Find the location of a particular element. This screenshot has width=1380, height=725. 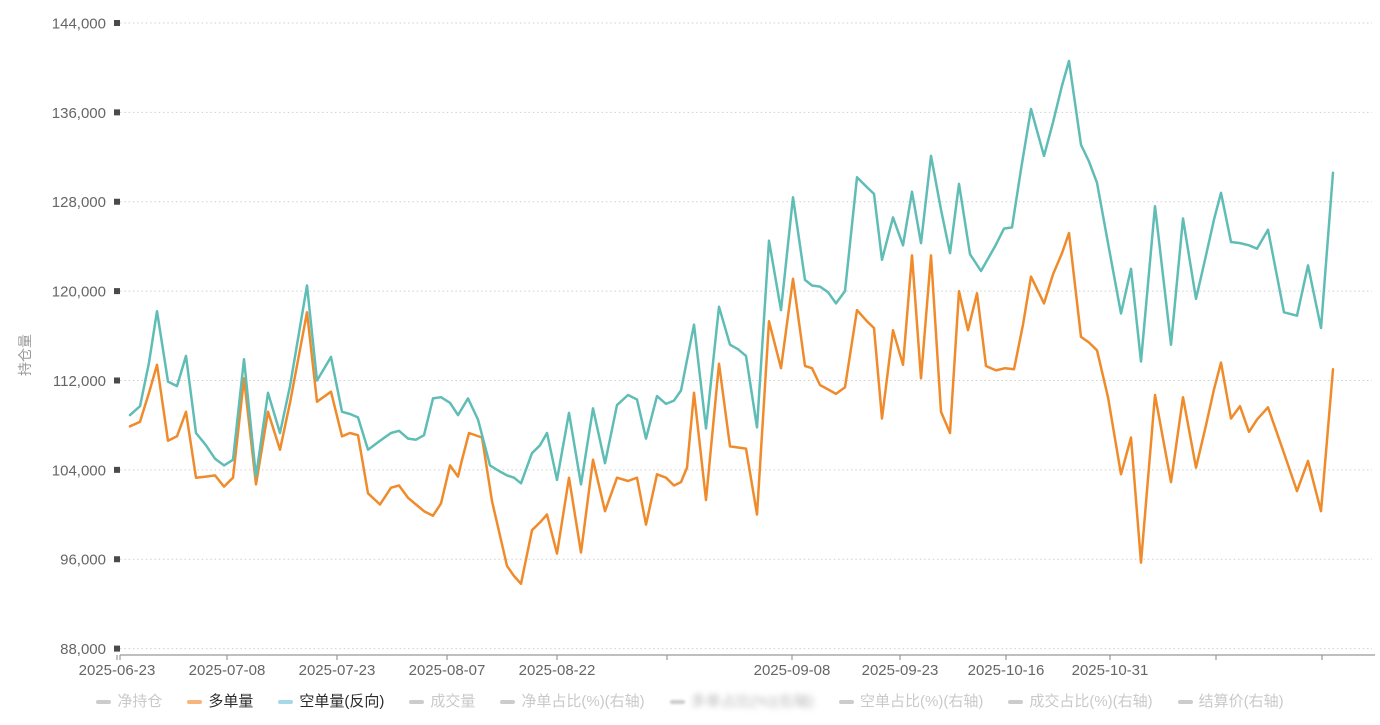

legend-item-label: 多单量 is located at coordinates (231, 701).